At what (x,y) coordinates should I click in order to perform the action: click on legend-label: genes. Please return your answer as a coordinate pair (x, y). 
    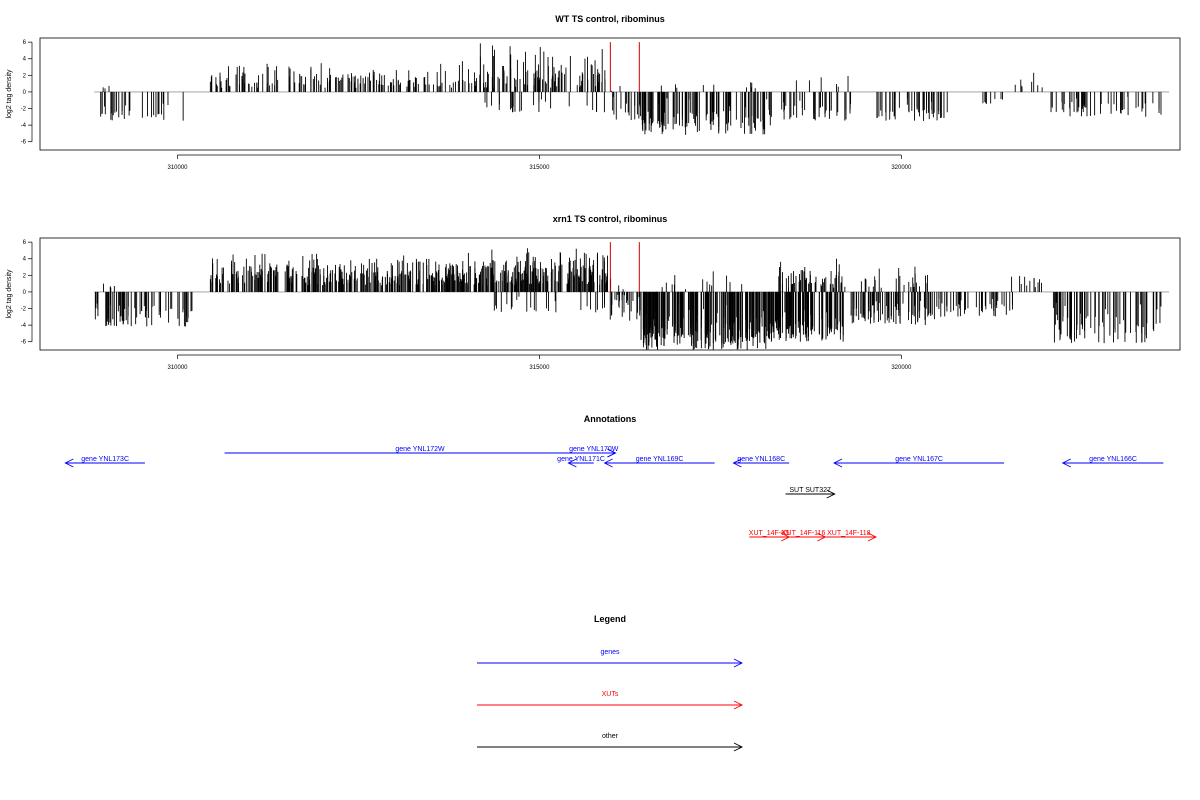
    Looking at the image, I should click on (610, 652).